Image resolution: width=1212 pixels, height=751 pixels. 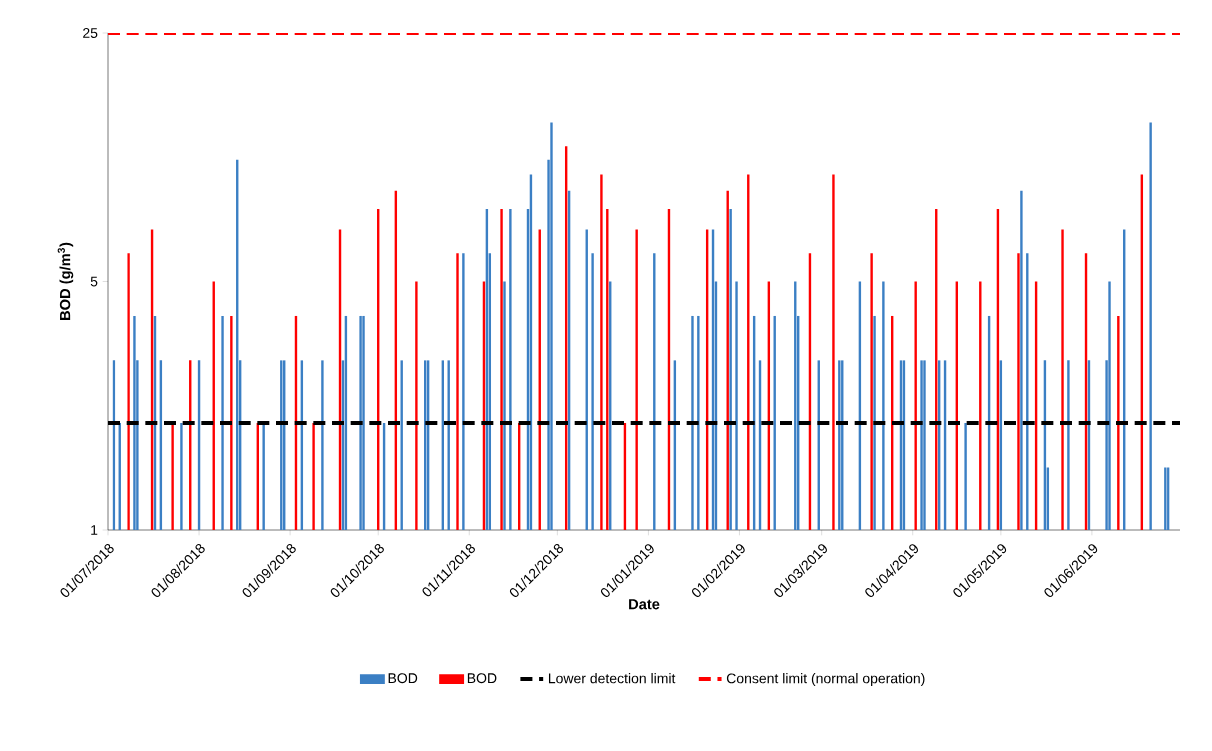 What do you see at coordinates (65, 281) in the screenshot?
I see `y-axis-title: BOD (g/m$^{3}$)` at bounding box center [65, 281].